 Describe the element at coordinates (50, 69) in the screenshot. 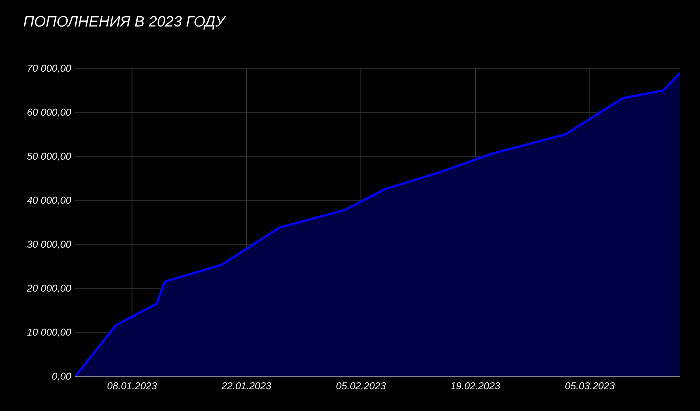

I see `y-tick-label: 70 000,00` at that location.